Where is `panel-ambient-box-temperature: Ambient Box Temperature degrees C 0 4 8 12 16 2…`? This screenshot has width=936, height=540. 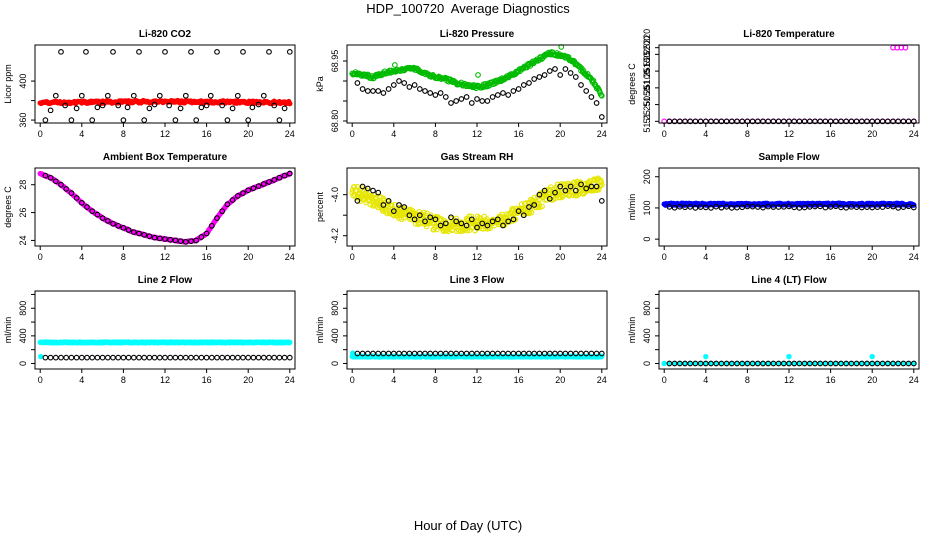 panel-ambient-box-temperature: Ambient Box Temperature degrees C 0 4 8 12 16 2… is located at coordinates (149, 207).